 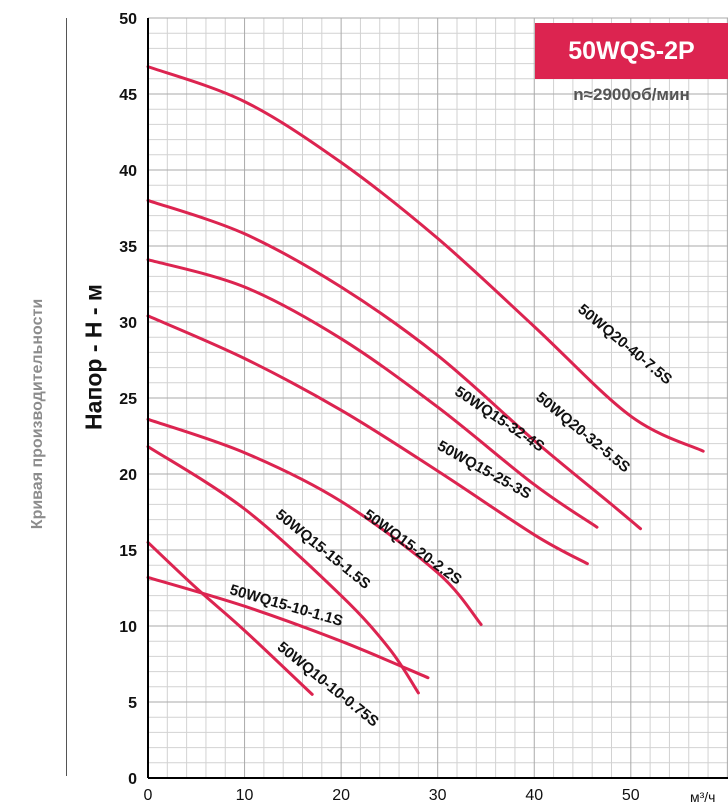 What do you see at coordinates (631, 94) in the screenshot?
I see `speed-label: n≈2900об/мин` at bounding box center [631, 94].